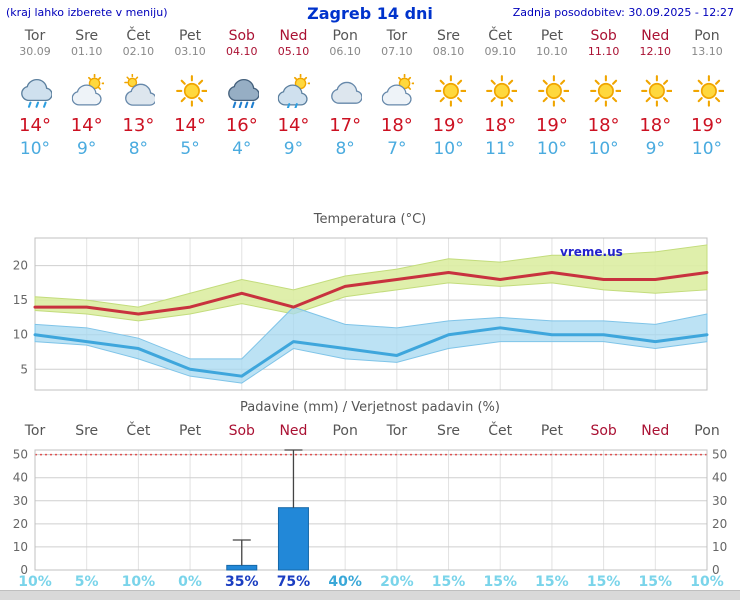 The height and width of the screenshot is (600, 740). Describe the element at coordinates (293, 51) in the screenshot. I see `day-date: 05.10` at that location.